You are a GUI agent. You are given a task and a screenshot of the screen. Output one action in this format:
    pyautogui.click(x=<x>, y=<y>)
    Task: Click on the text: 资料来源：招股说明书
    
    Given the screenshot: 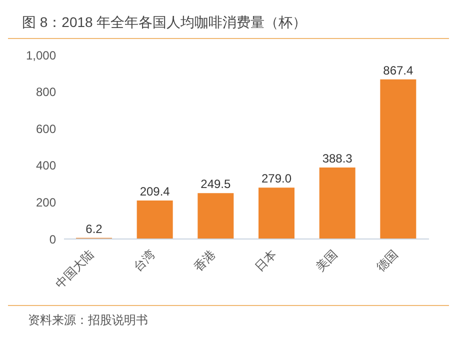 What is the action you would take?
    pyautogui.click(x=88, y=320)
    